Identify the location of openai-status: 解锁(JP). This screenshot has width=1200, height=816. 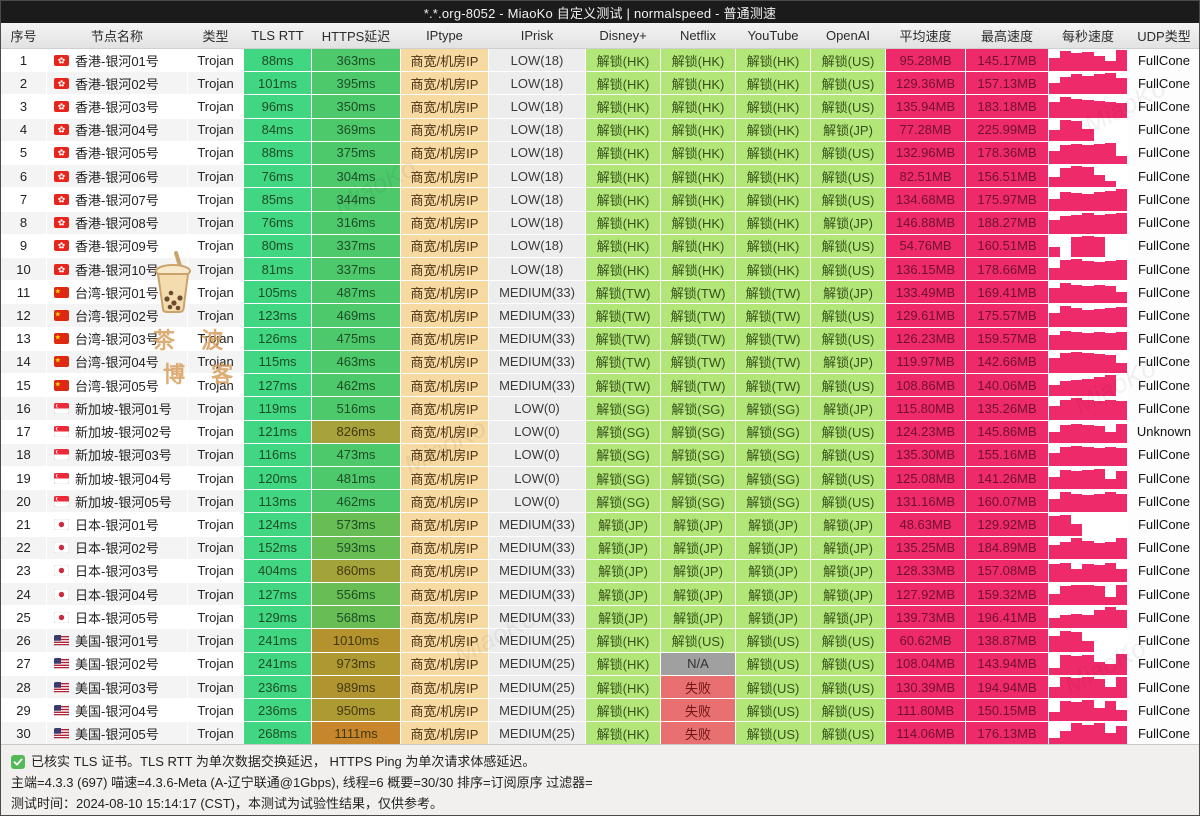
(848, 129).